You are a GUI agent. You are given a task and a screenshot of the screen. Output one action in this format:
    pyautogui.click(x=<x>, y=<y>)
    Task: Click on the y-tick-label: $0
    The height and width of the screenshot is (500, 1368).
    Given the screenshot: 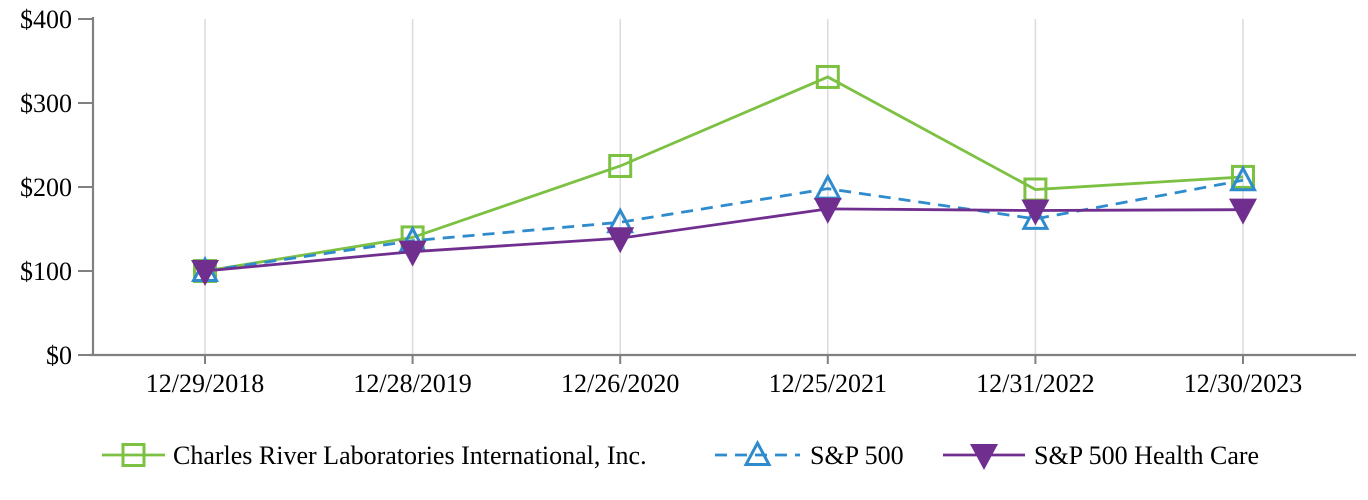 What is the action you would take?
    pyautogui.click(x=59, y=355)
    